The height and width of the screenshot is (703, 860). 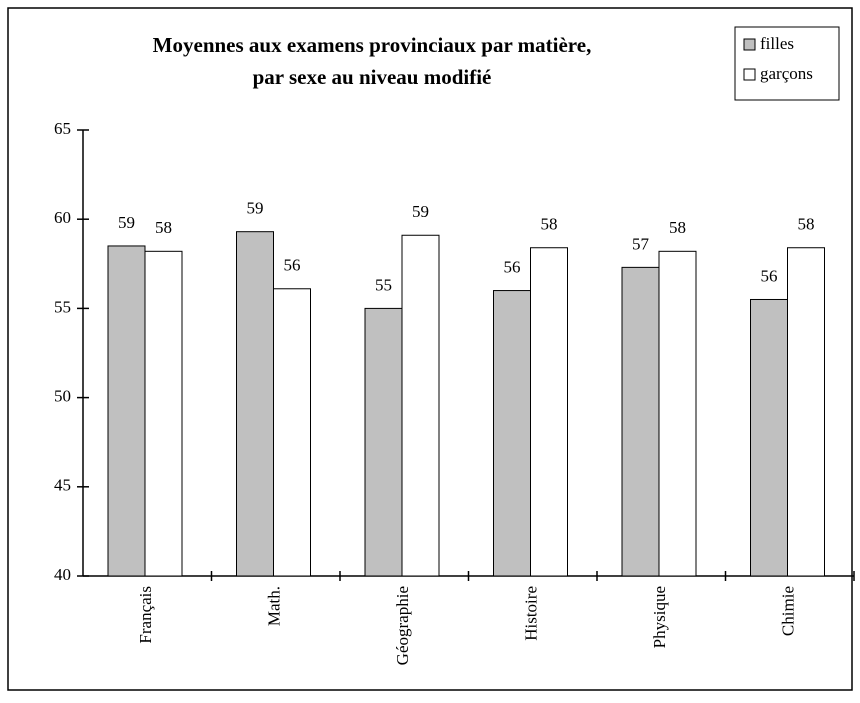 What do you see at coordinates (62, 306) in the screenshot?
I see `y-tick-label: 55` at bounding box center [62, 306].